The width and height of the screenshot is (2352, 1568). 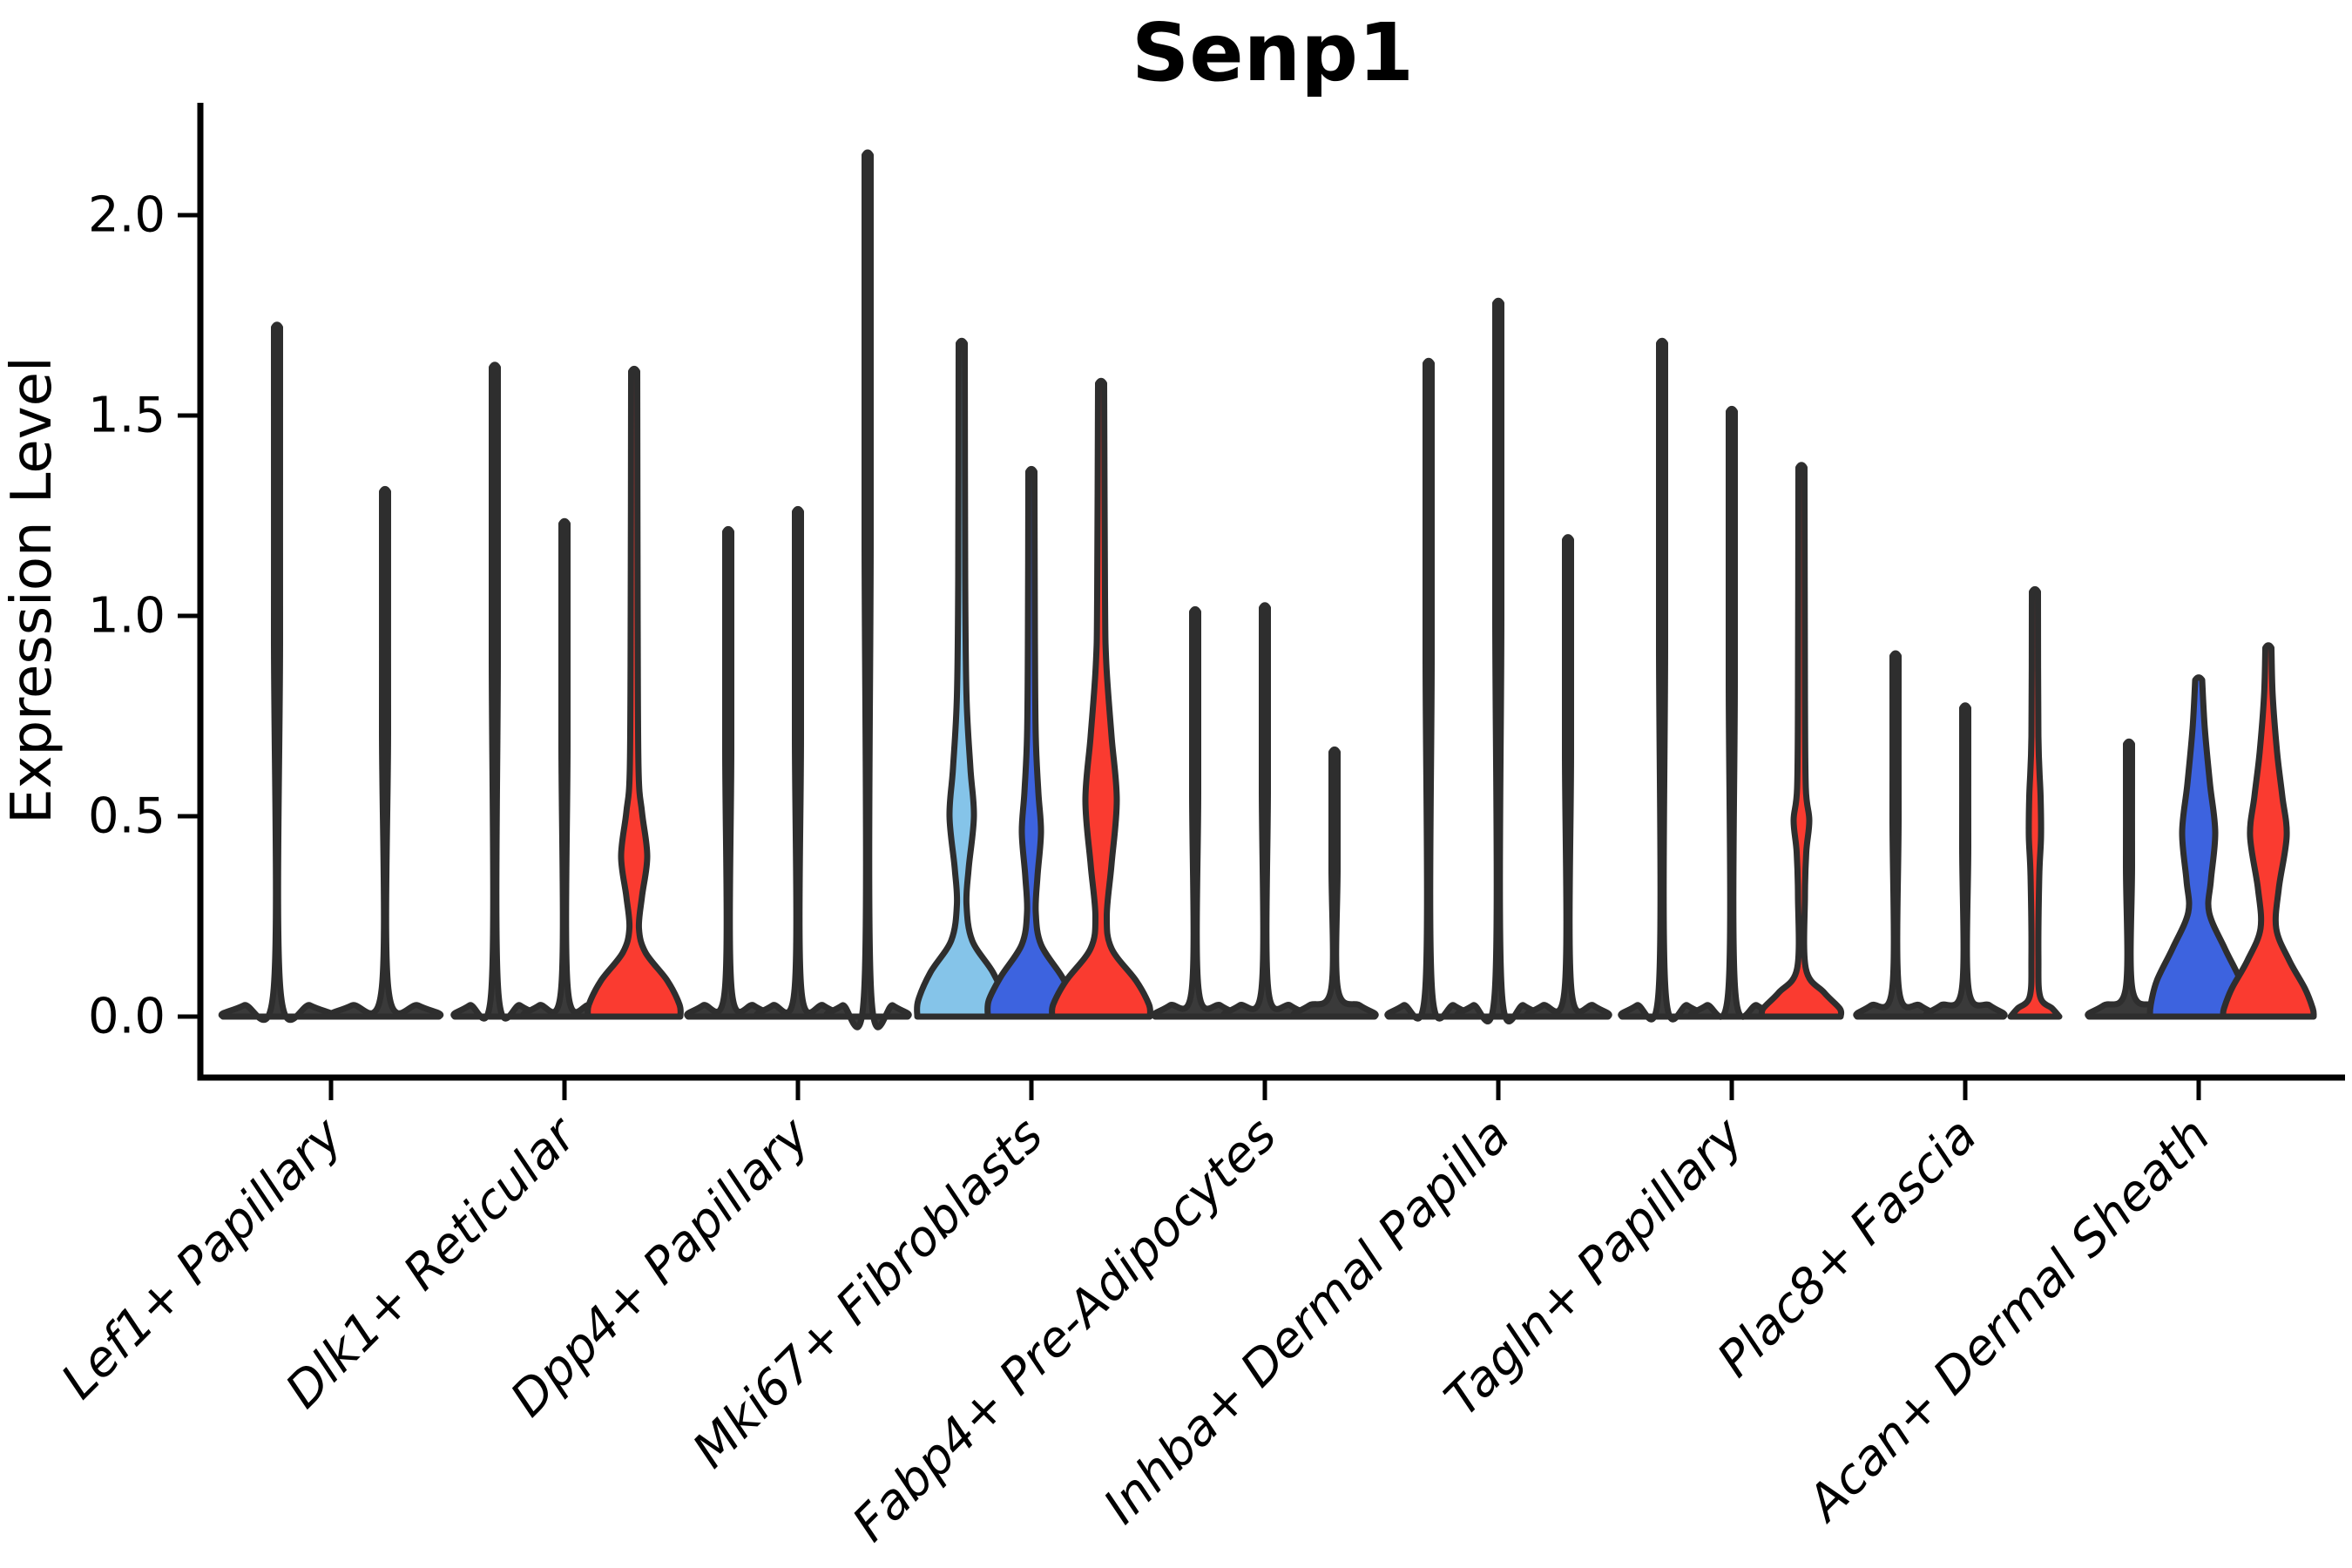 I want to click on violin-8-2-red, so click(x=2268, y=831).